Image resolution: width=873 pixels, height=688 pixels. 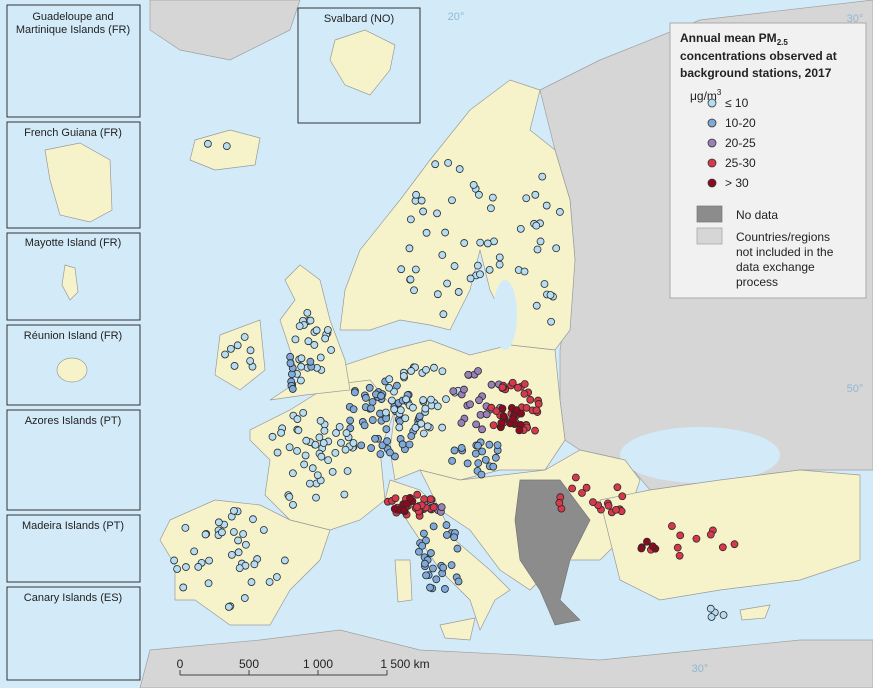 I want to click on graticule-label: 20°, so click(x=456, y=17).